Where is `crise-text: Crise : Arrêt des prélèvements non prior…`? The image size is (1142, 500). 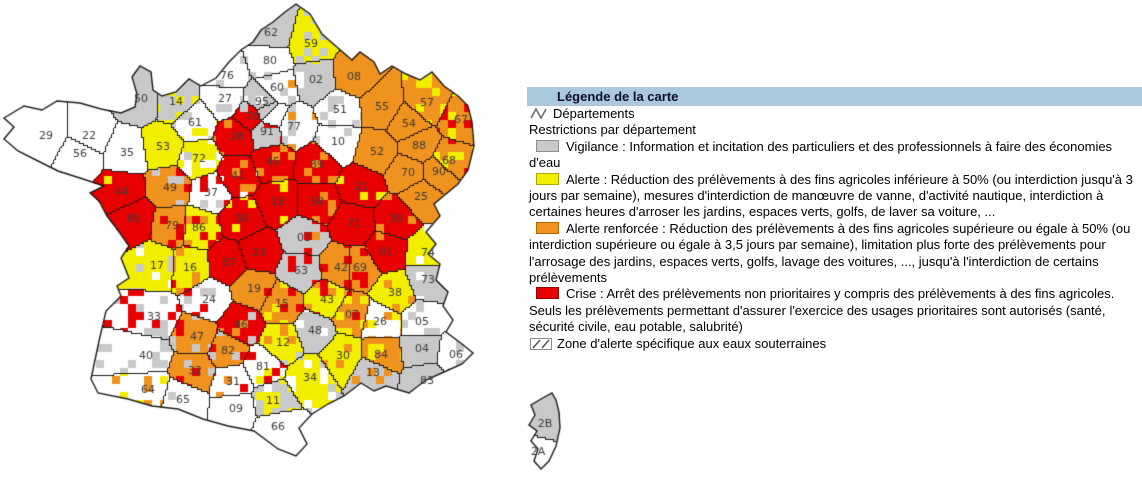
crise-text: Crise : Arrêt des prélèvements non prior… is located at coordinates (822, 310).